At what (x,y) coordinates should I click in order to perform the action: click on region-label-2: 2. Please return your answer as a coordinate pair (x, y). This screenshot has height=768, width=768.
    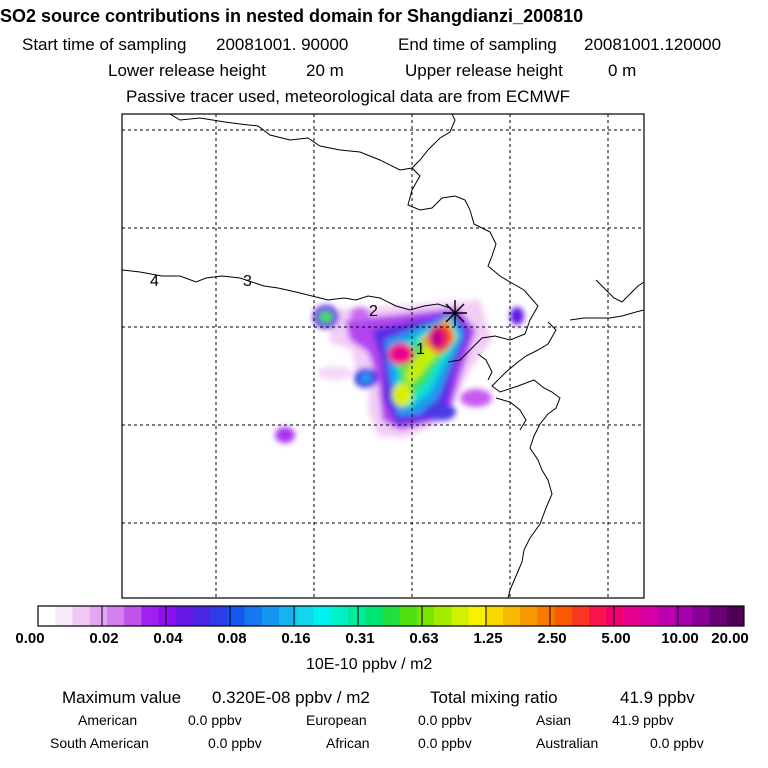
    Looking at the image, I should click on (373, 311).